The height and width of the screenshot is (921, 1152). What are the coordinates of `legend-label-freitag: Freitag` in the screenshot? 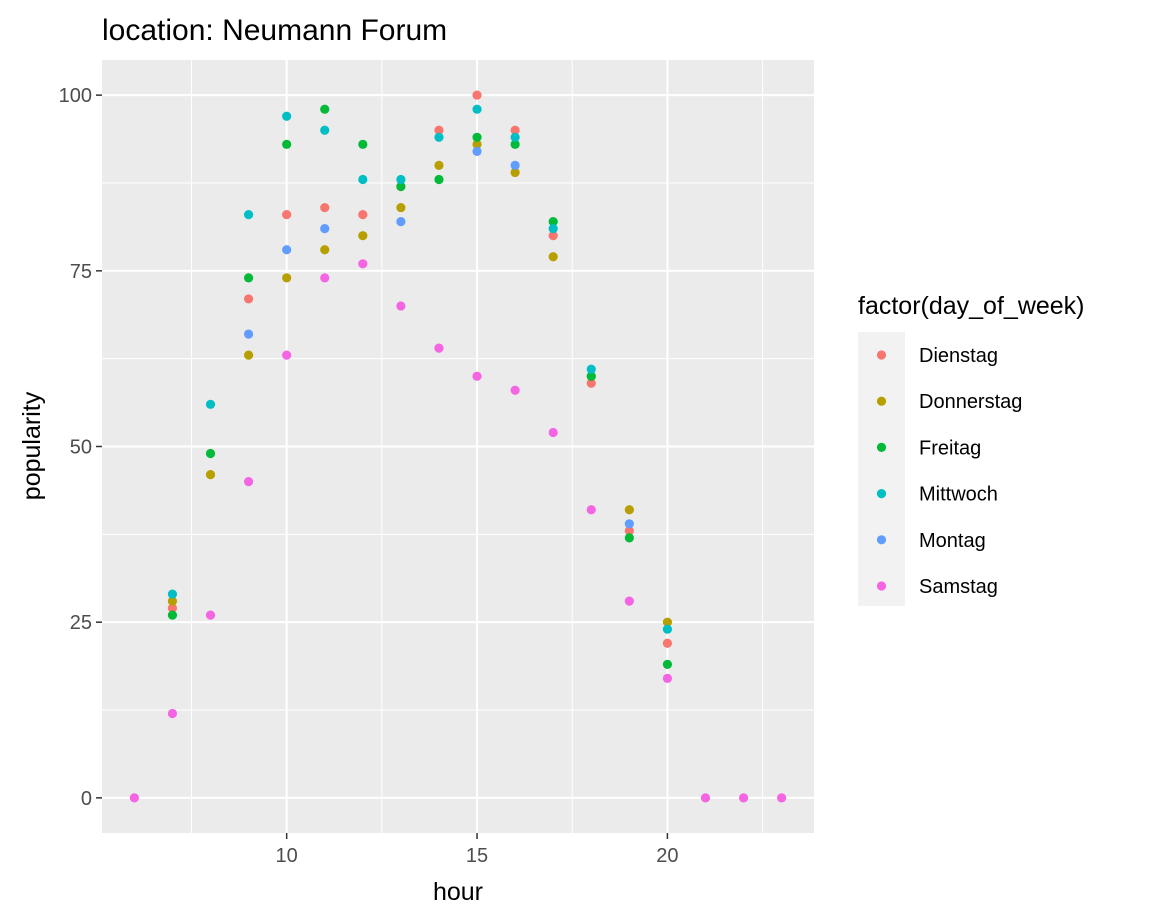 It's located at (950, 448).